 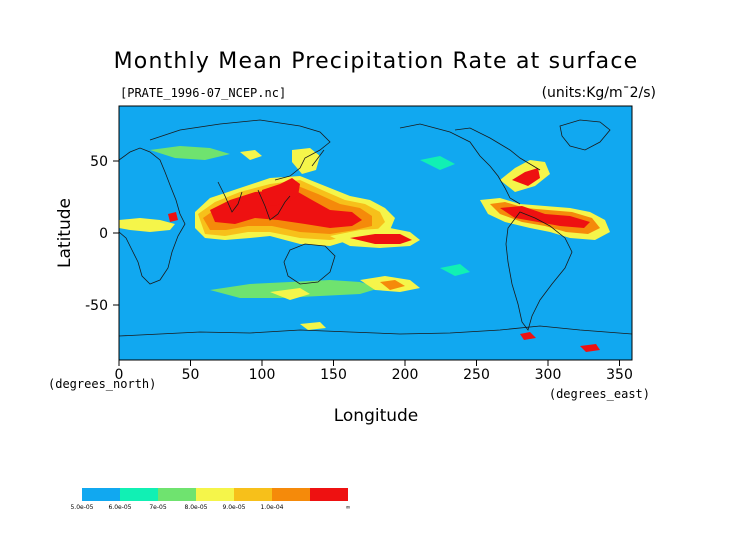 What do you see at coordinates (599, 394) in the screenshot?
I see `x-axis-unit: (degrees_east)` at bounding box center [599, 394].